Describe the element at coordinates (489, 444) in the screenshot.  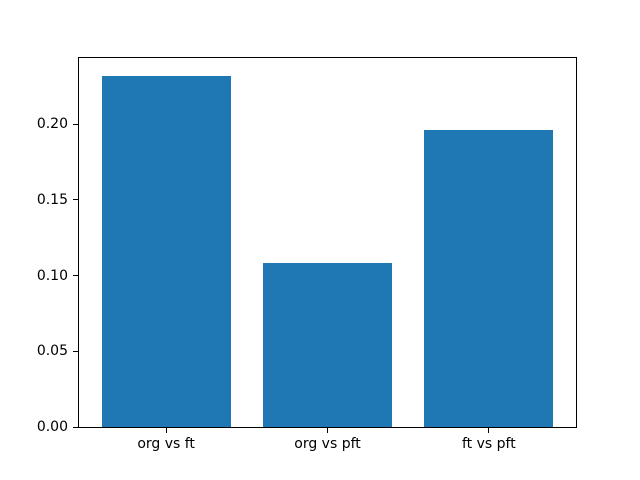
I see `x-tick-label: ft vs pft` at that location.